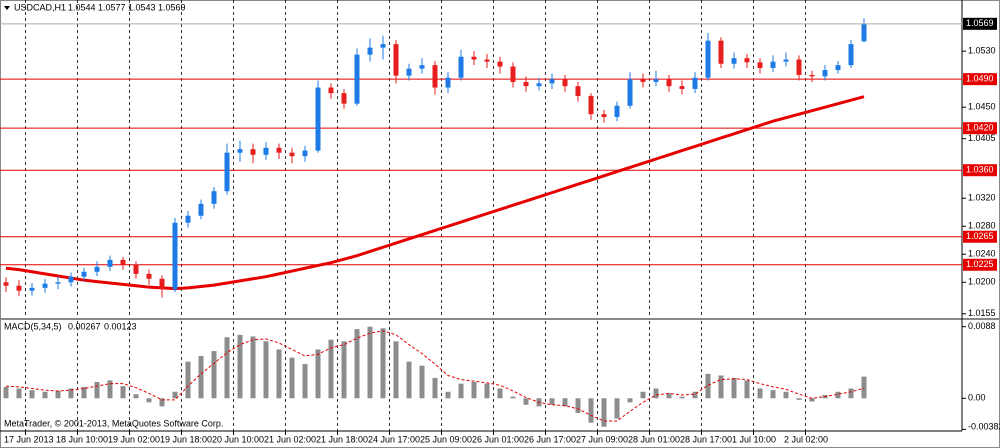  I want to click on y-tick-label: 0.0088, so click(982, 326).